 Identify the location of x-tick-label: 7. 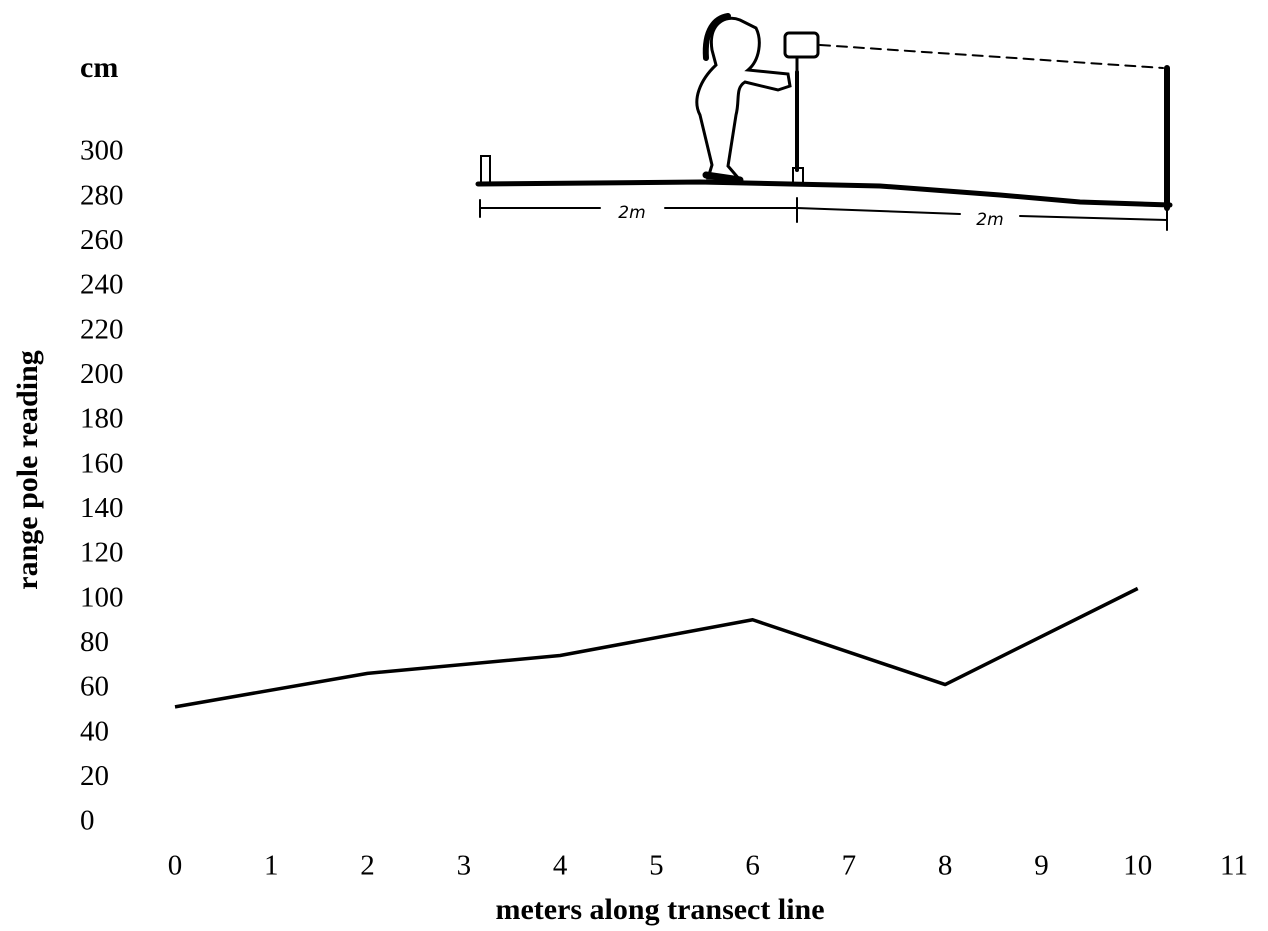
(849, 866).